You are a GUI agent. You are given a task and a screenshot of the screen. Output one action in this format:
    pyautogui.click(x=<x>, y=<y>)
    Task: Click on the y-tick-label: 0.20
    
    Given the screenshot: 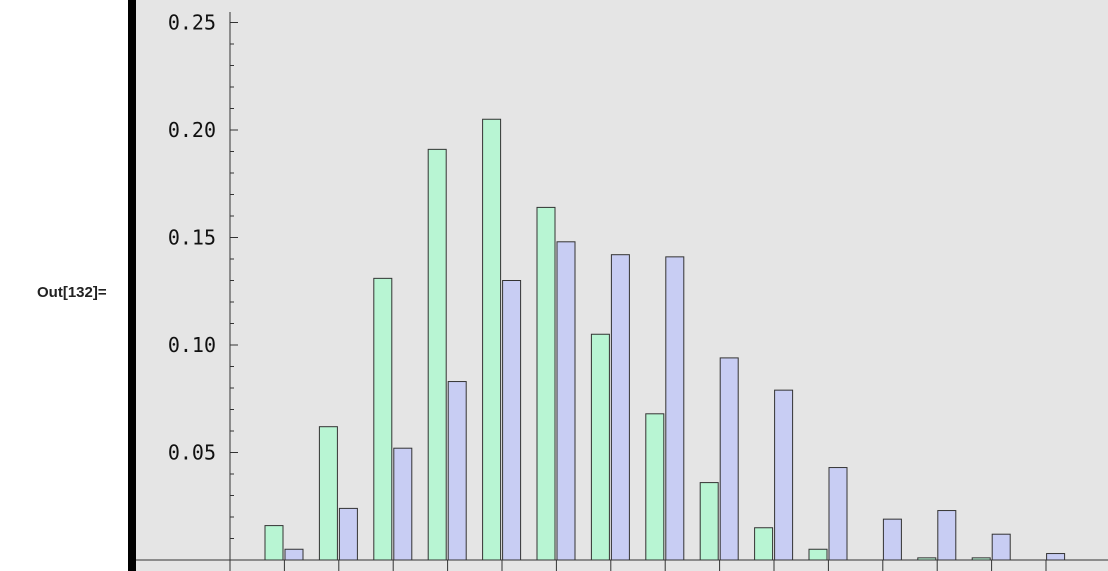 What is the action you would take?
    pyautogui.click(x=192, y=130)
    